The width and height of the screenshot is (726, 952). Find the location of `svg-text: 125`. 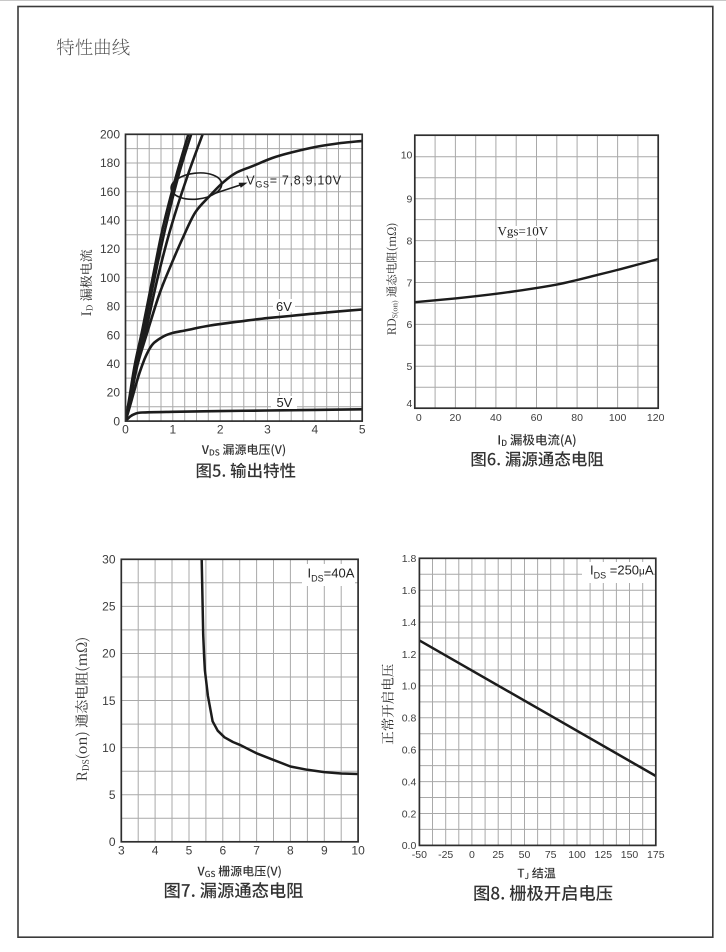

svg-text: 125 is located at coordinates (604, 855).